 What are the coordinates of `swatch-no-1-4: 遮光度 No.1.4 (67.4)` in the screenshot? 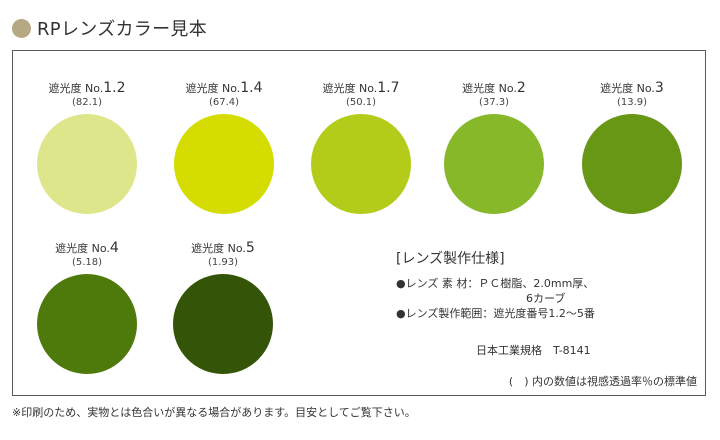 It's located at (224, 147).